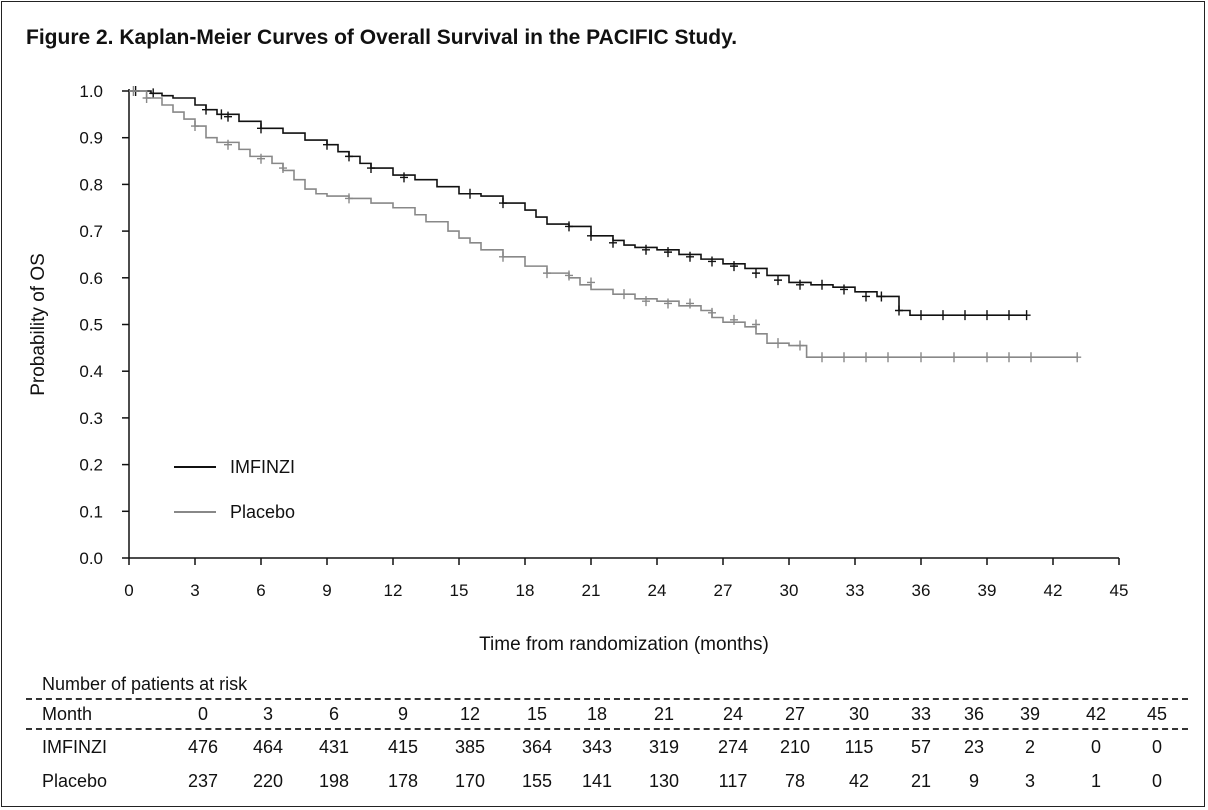 This screenshot has width=1208, height=810. I want to click on y-tick-label: 0.6, so click(91, 278).